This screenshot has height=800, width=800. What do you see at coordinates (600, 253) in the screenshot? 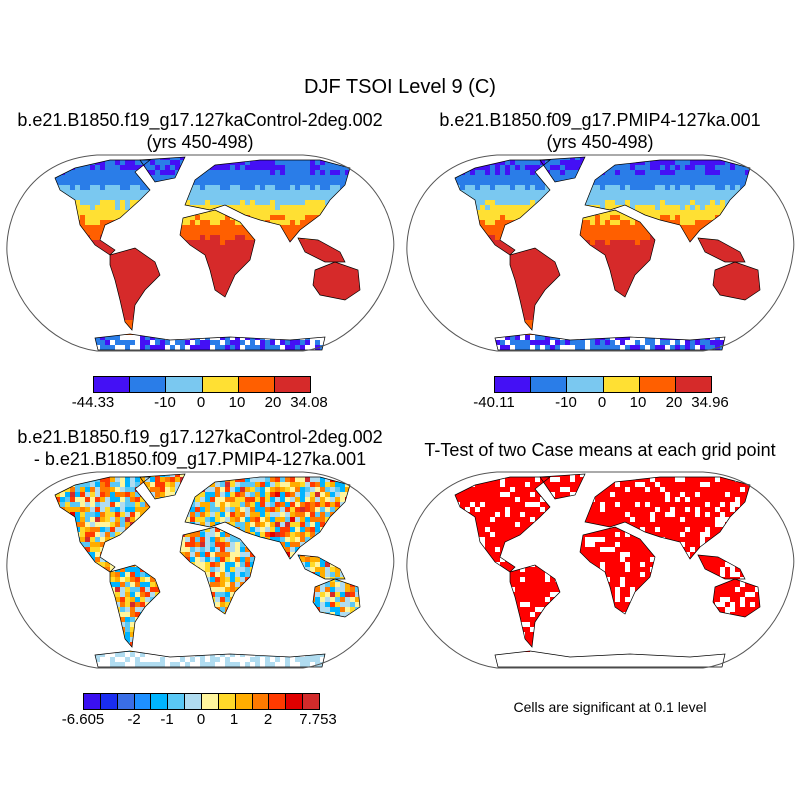
I see `grid-cells` at bounding box center [600, 253].